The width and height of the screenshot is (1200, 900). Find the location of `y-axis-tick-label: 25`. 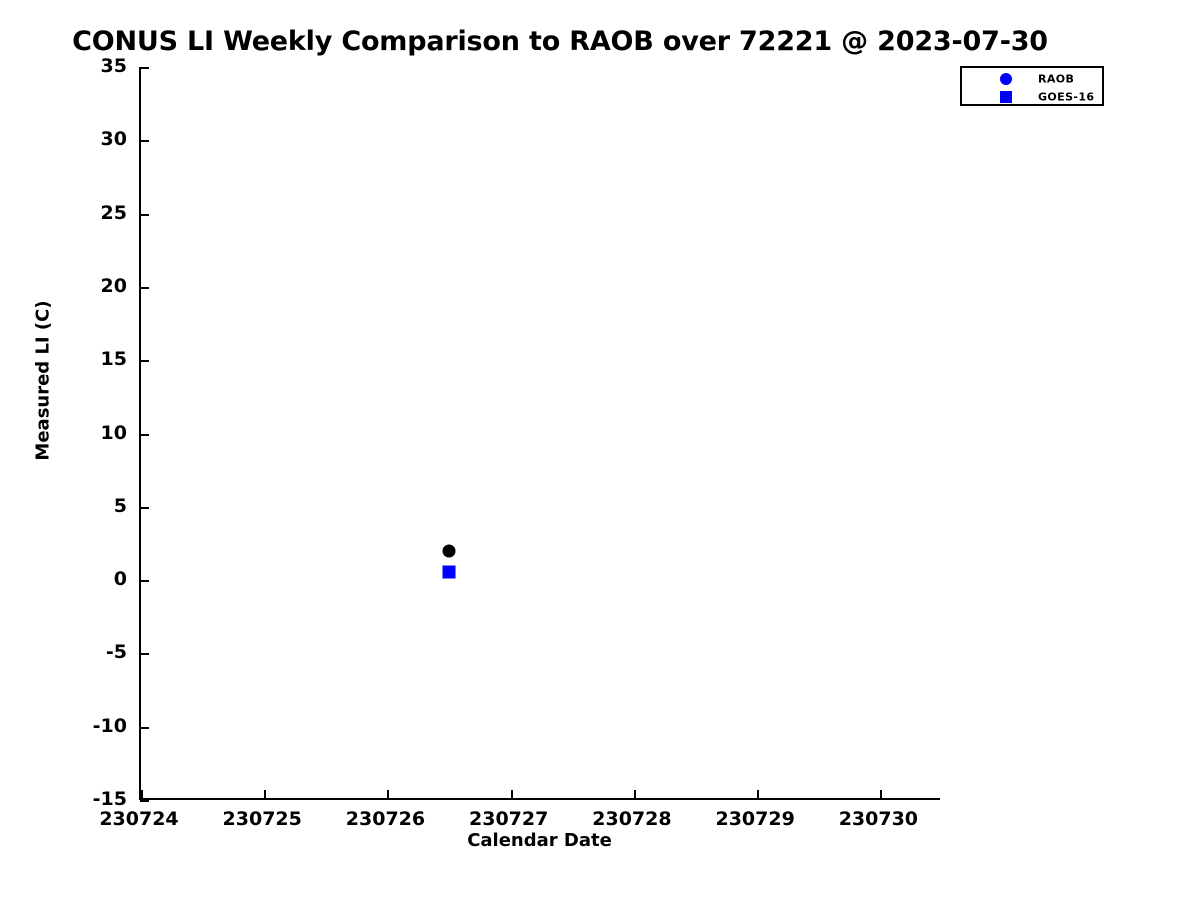

y-axis-tick-label: 25 is located at coordinates (113, 212).